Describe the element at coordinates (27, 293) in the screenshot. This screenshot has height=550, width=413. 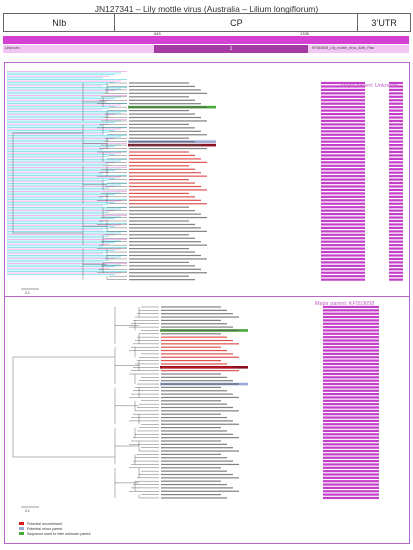
I see `scale-bar-label: 0.1` at that location.